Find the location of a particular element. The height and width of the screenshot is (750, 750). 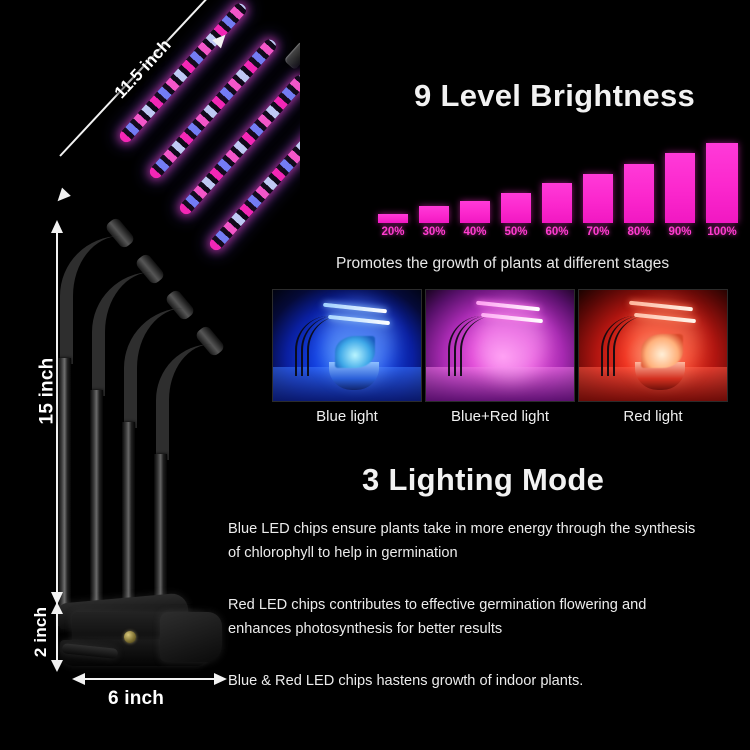

photo-red-scene is located at coordinates (653, 345).